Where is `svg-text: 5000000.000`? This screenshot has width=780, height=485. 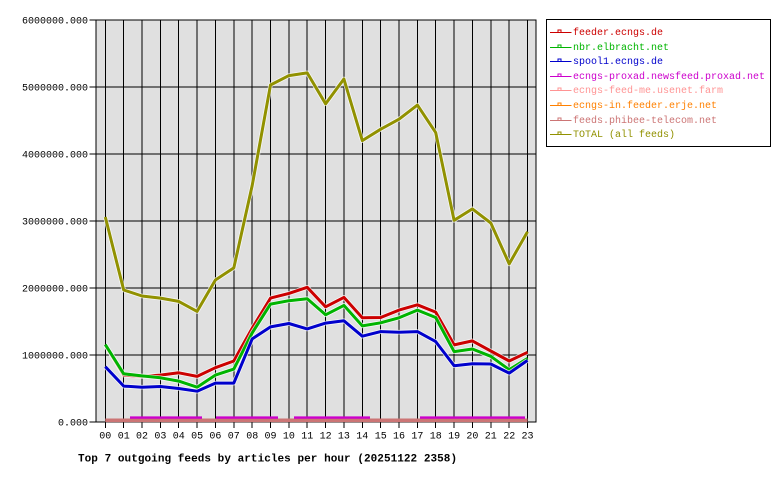
svg-text: 5000000.000 is located at coordinates (55, 89).